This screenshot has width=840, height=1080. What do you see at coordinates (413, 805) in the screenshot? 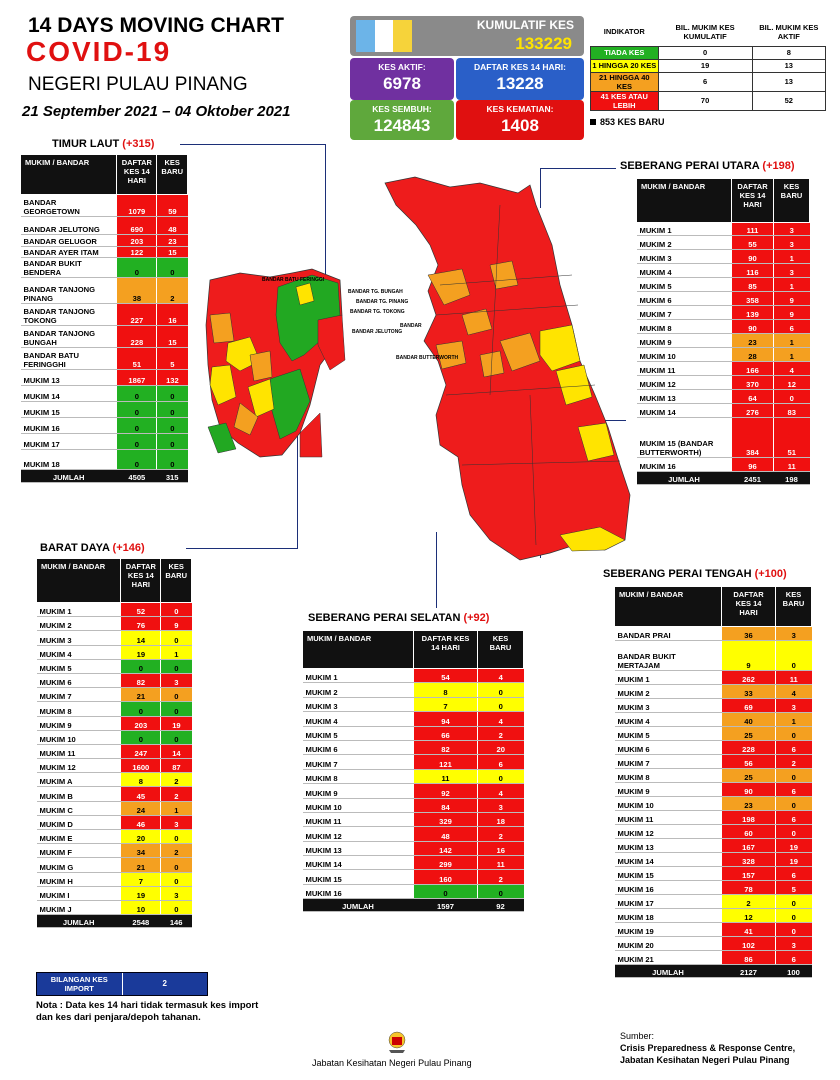
I see `table-row: MUKIM 10 84 3` at bounding box center [413, 805].